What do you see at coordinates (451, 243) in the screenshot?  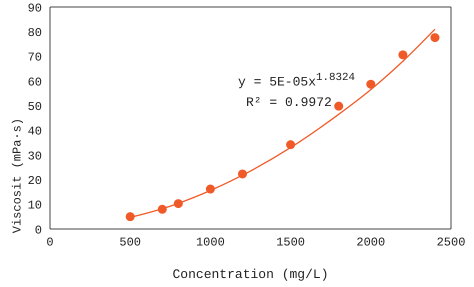 I see `x-tick-label: 2500` at bounding box center [451, 243].